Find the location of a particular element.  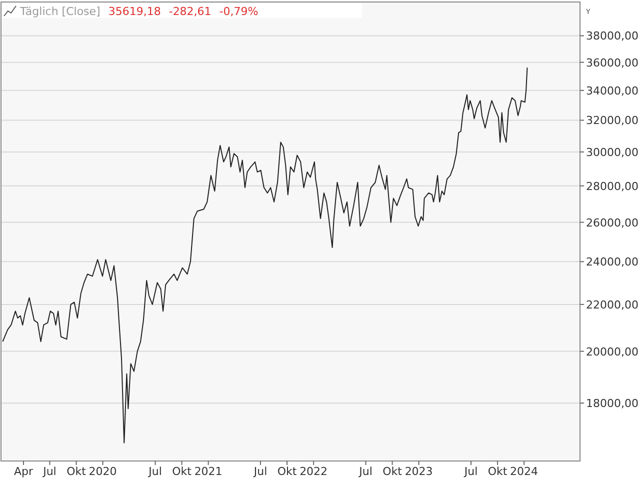

y-tick-label: 32000,00 is located at coordinates (612, 121).